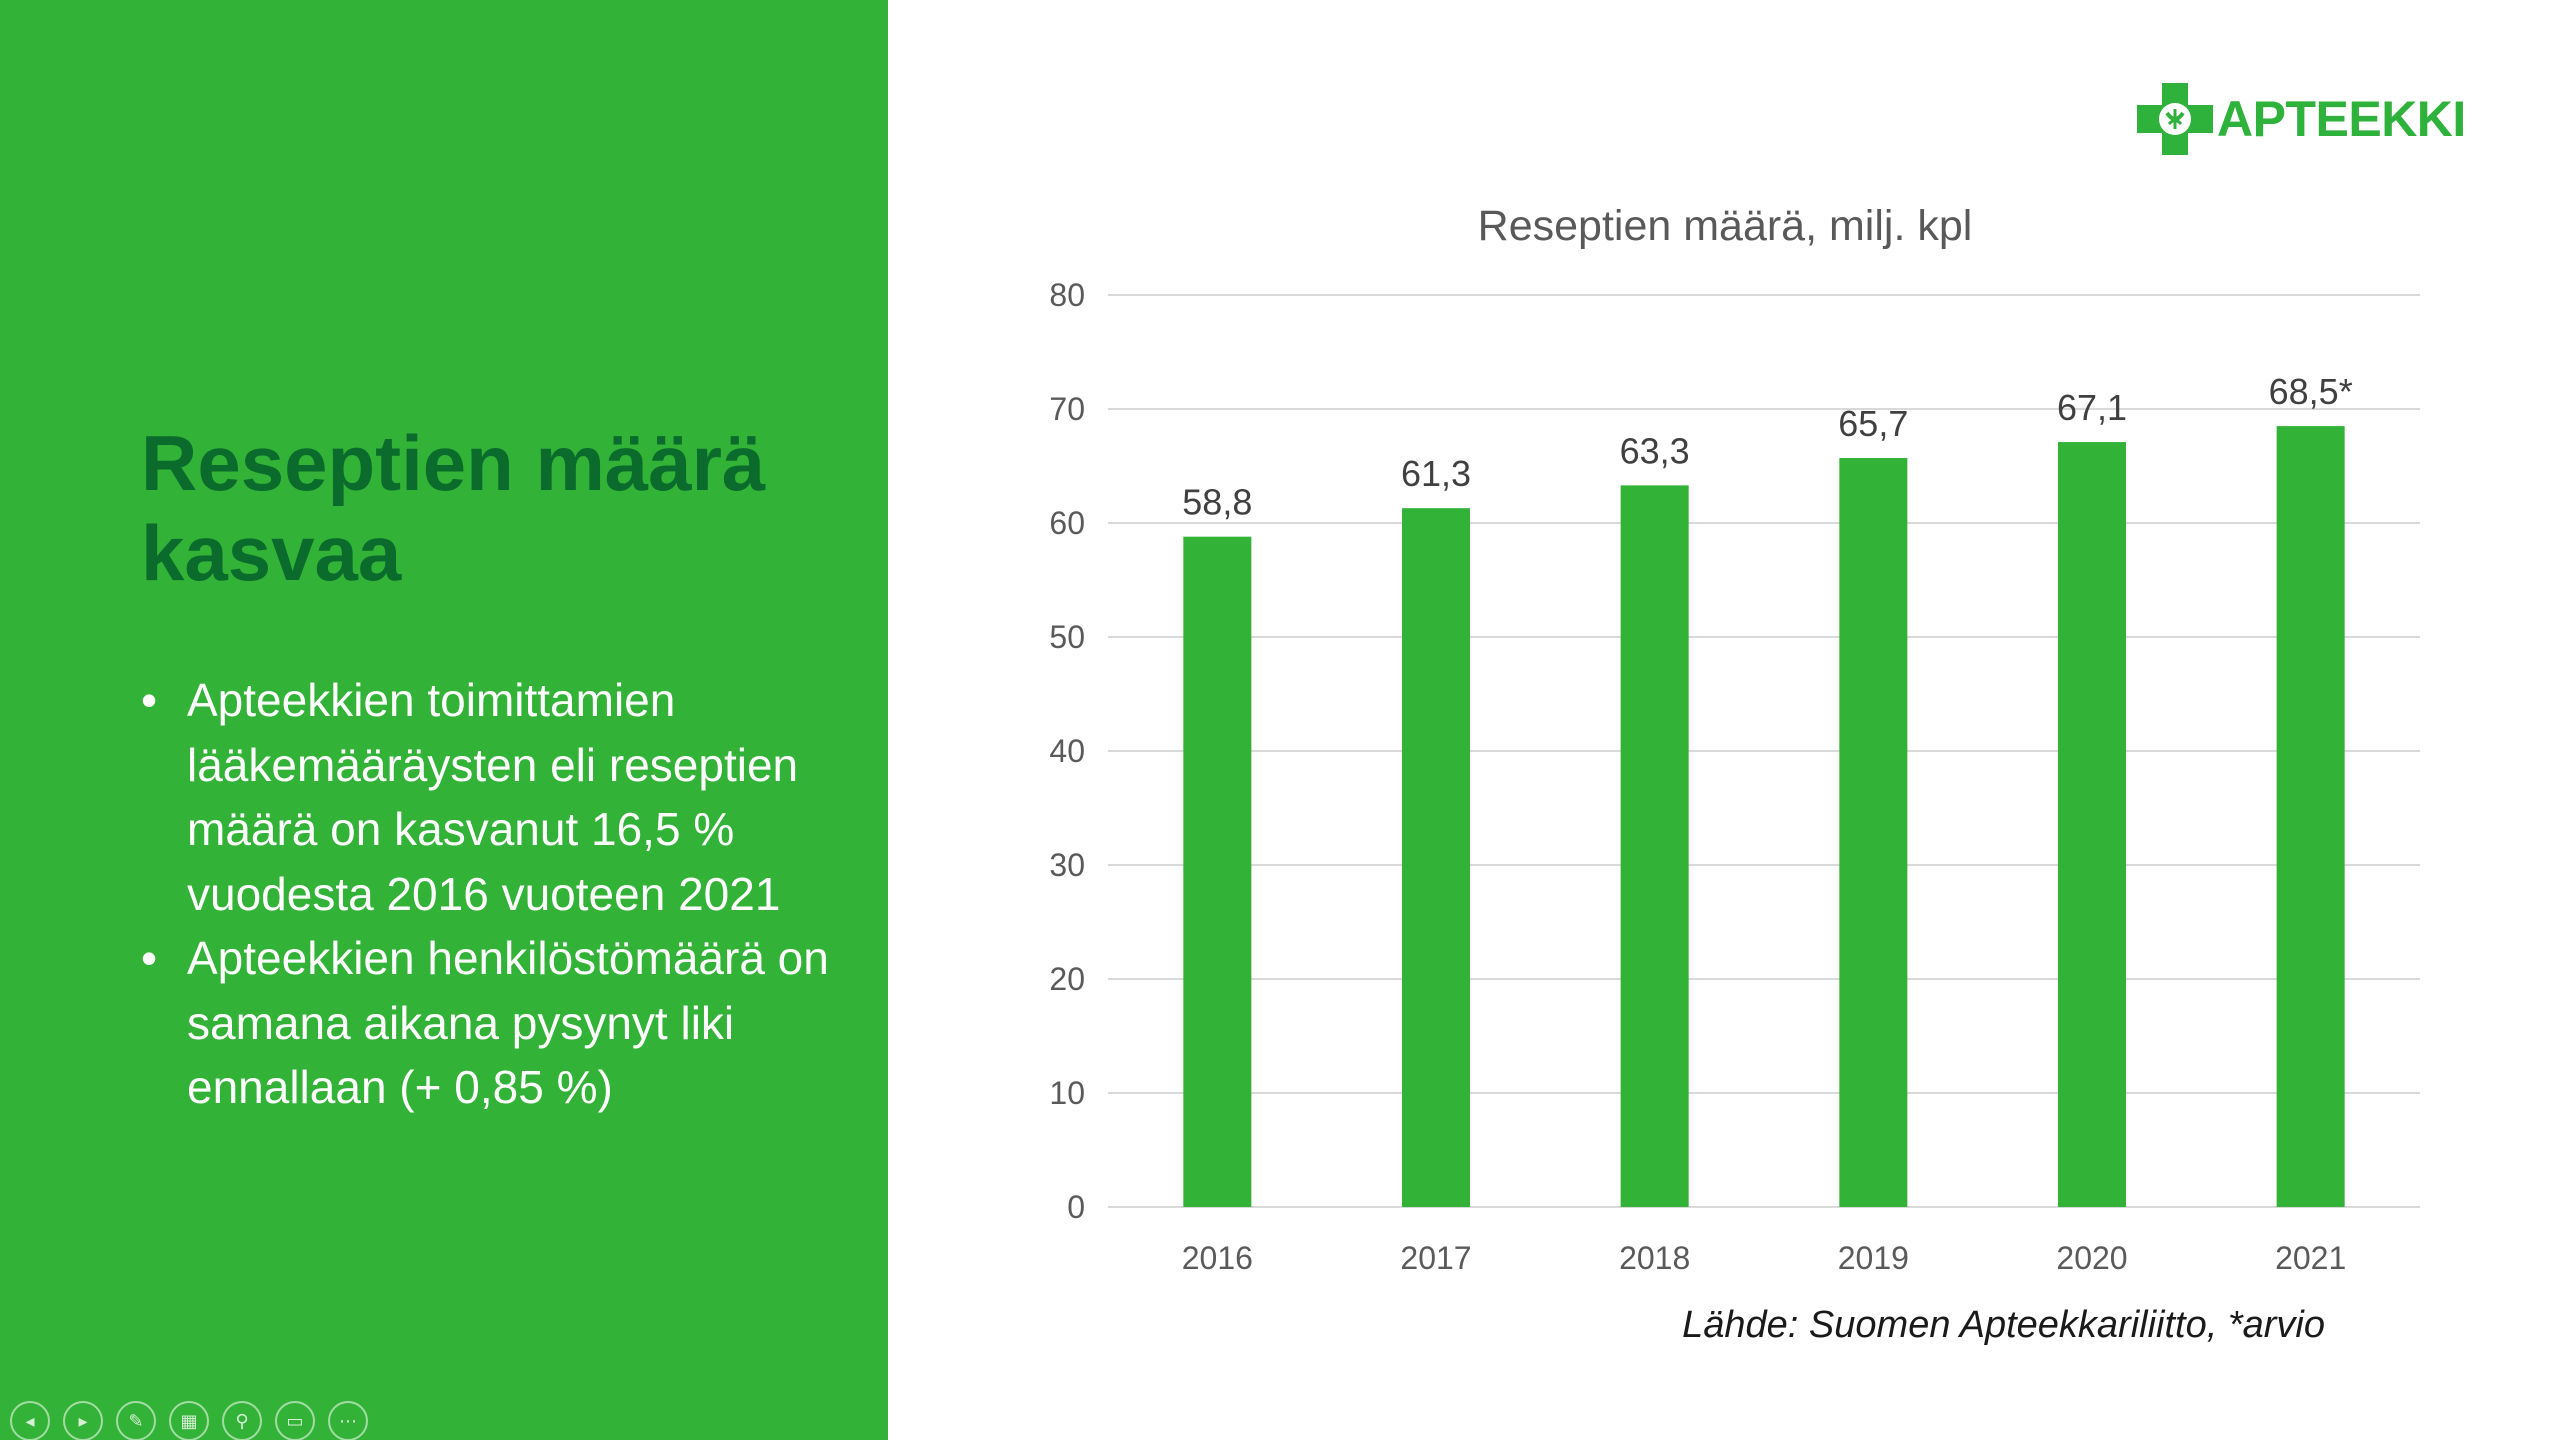 The width and height of the screenshot is (2560, 1445). Describe the element at coordinates (1067, 523) in the screenshot. I see `y-tick-label: 60` at that location.